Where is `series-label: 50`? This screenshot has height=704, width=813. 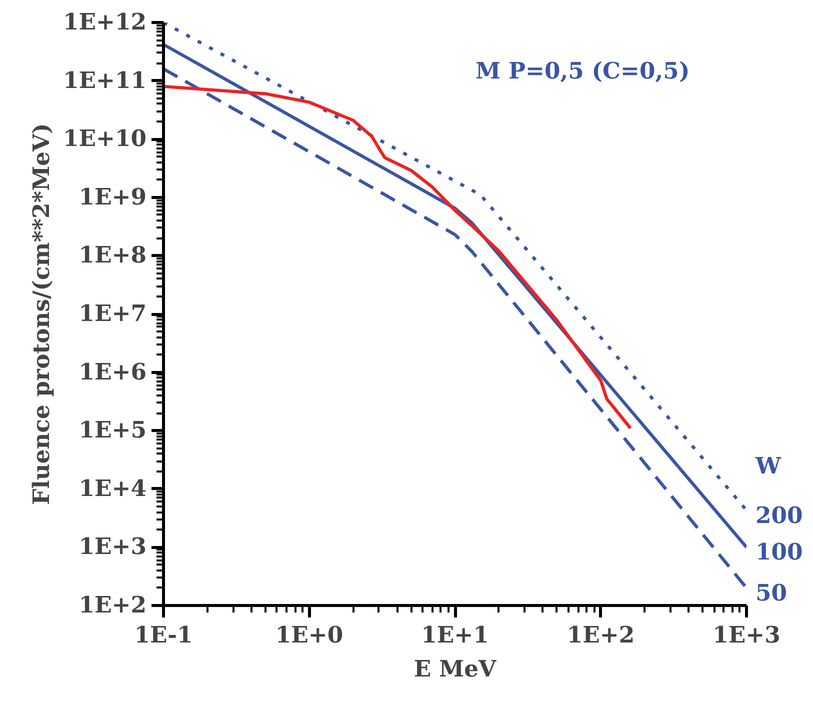
series-label: 50 is located at coordinates (772, 593).